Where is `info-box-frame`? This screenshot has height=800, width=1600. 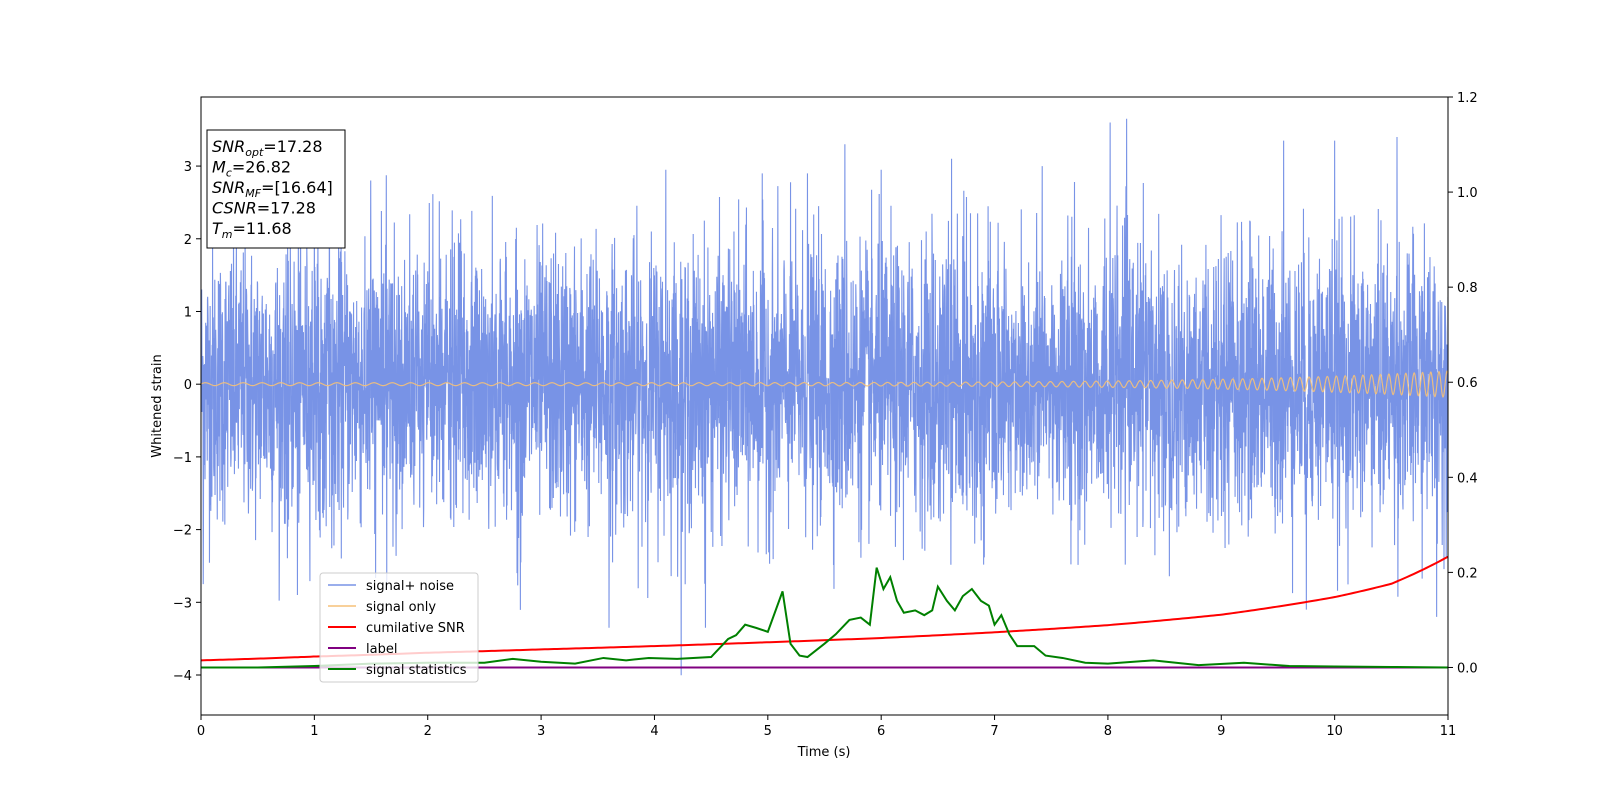 info-box-frame is located at coordinates (276, 189).